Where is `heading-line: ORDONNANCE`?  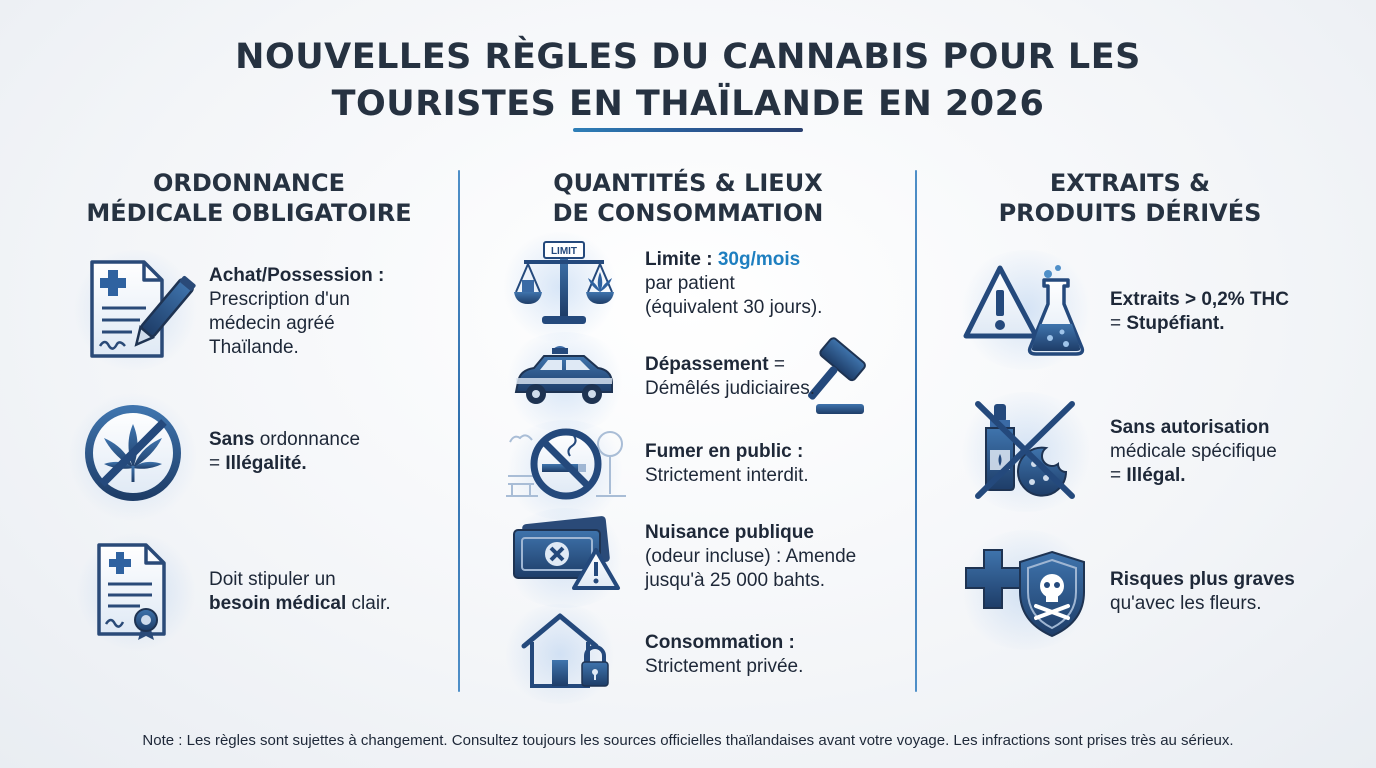
heading-line: ORDONNANCE is located at coordinates (249, 183).